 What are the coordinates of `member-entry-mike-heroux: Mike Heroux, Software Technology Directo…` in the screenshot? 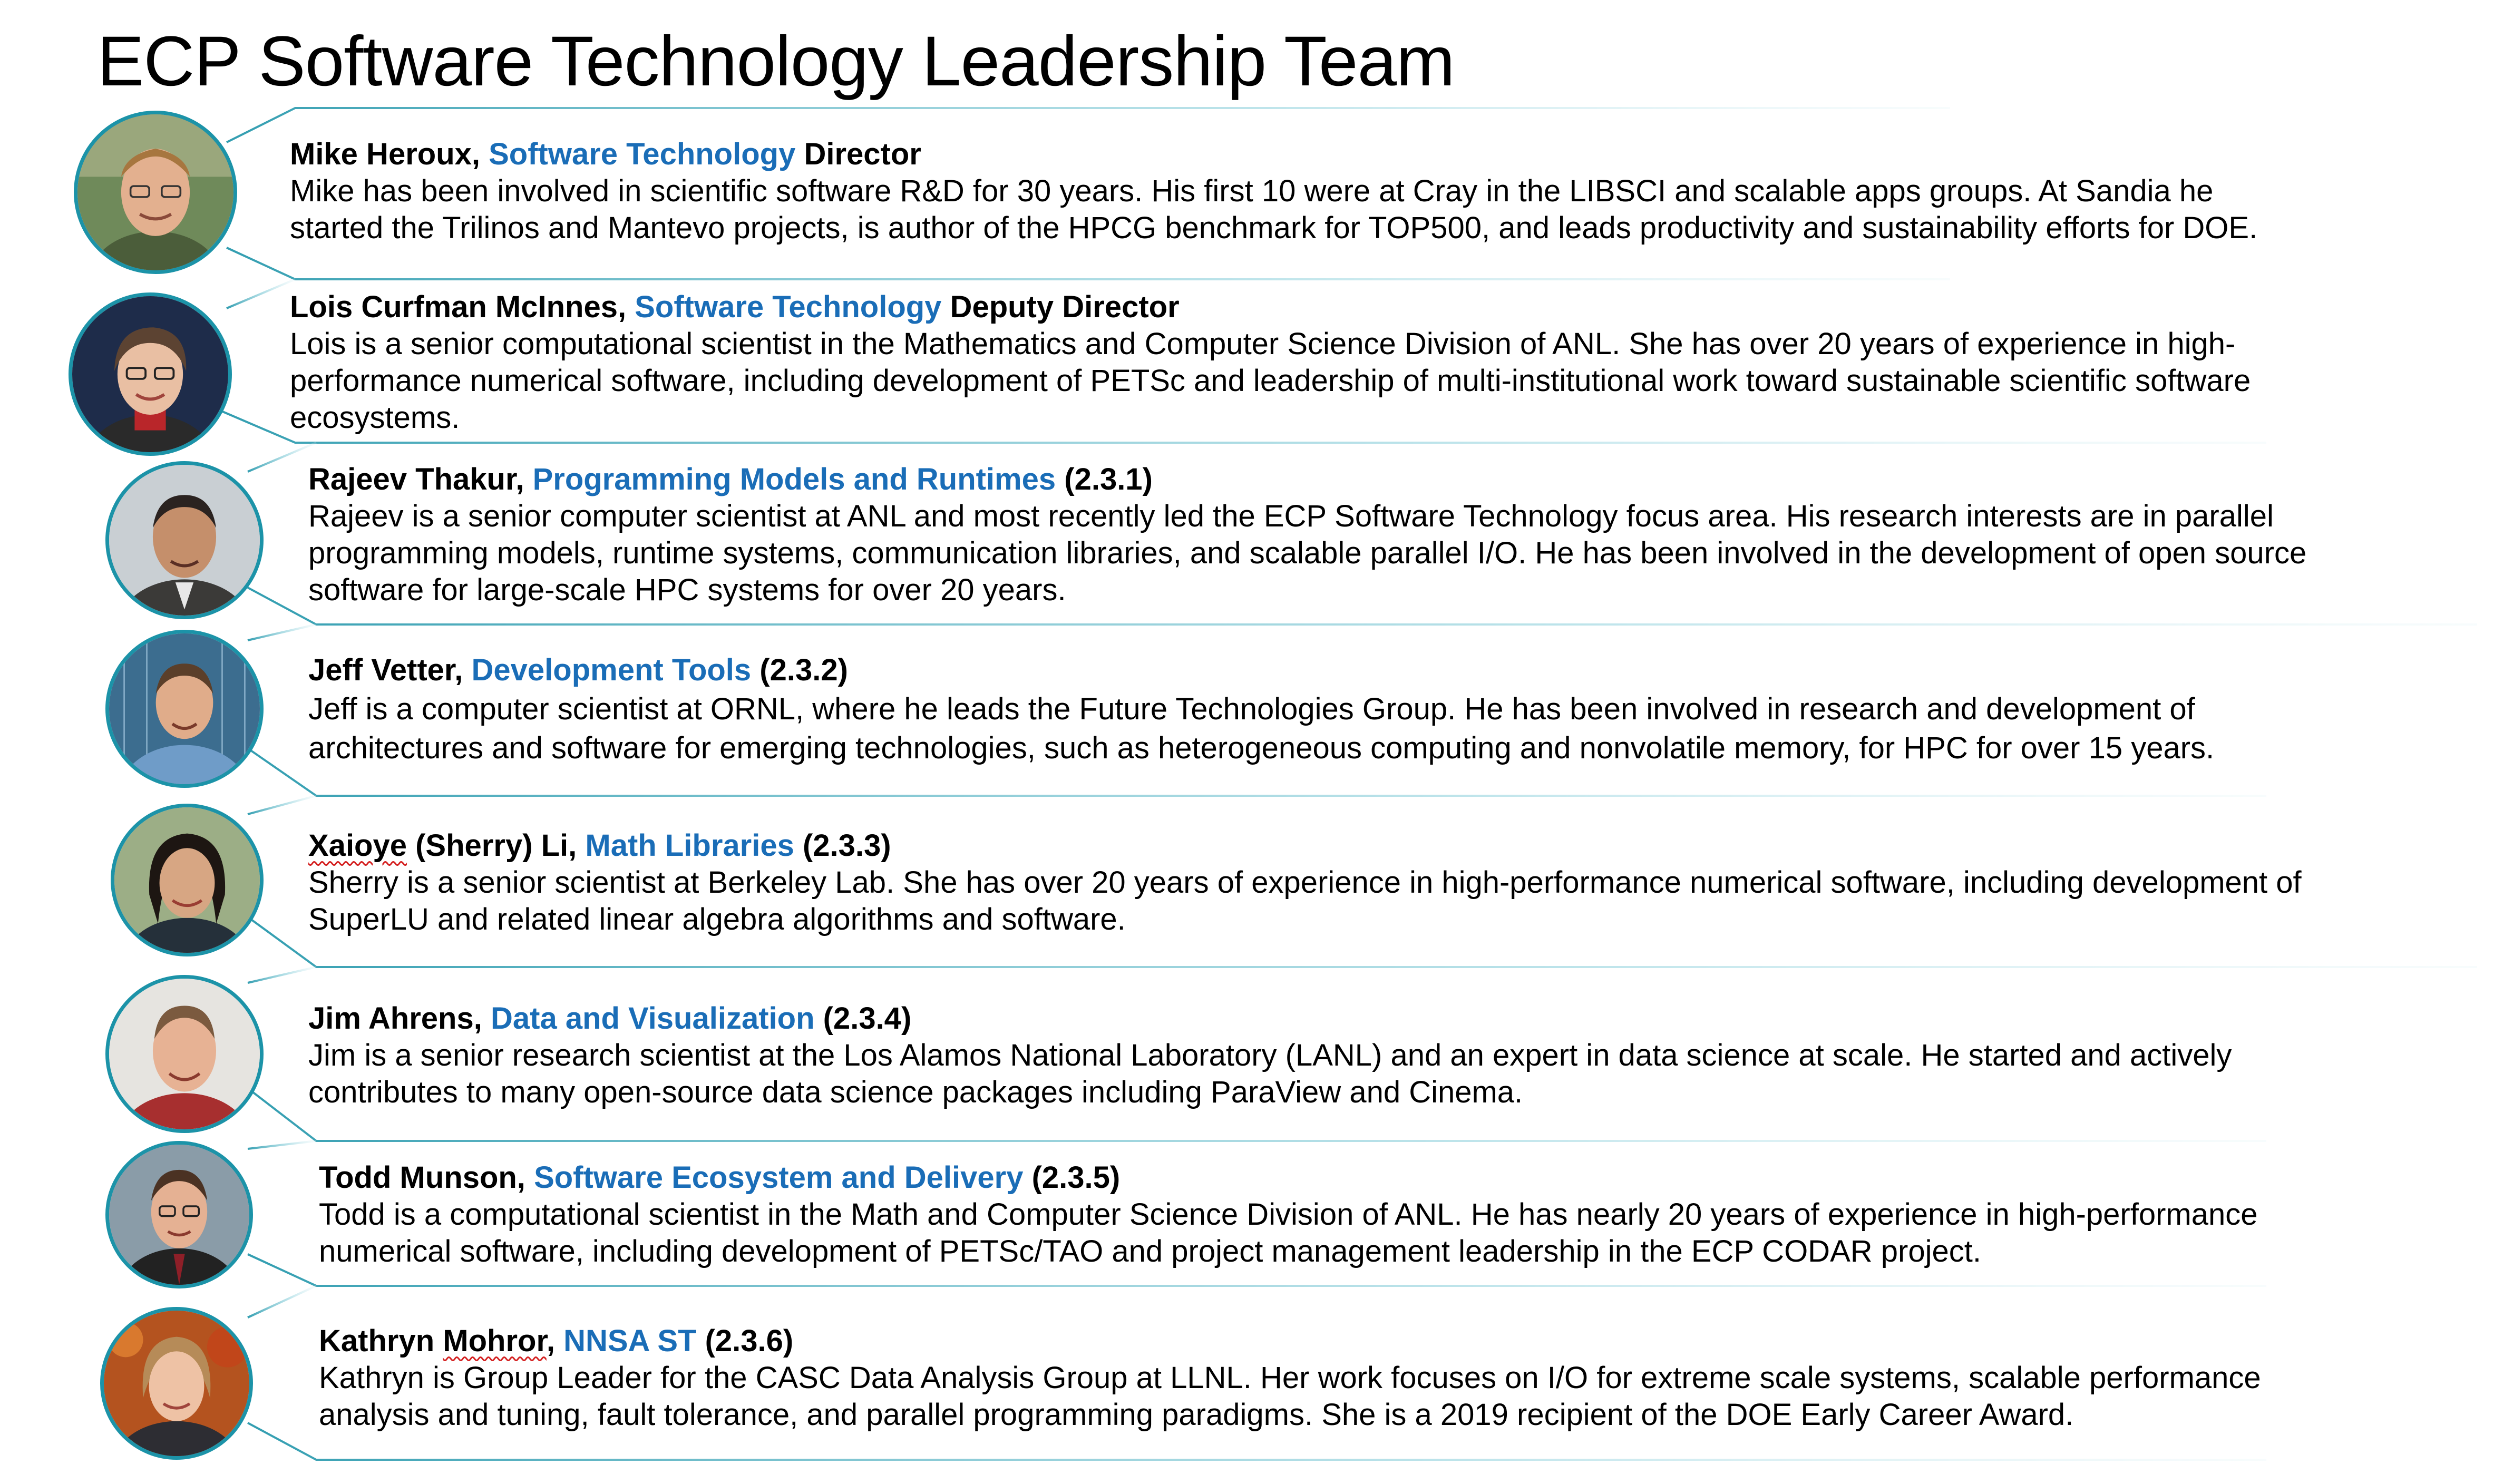 It's located at (1273, 191).